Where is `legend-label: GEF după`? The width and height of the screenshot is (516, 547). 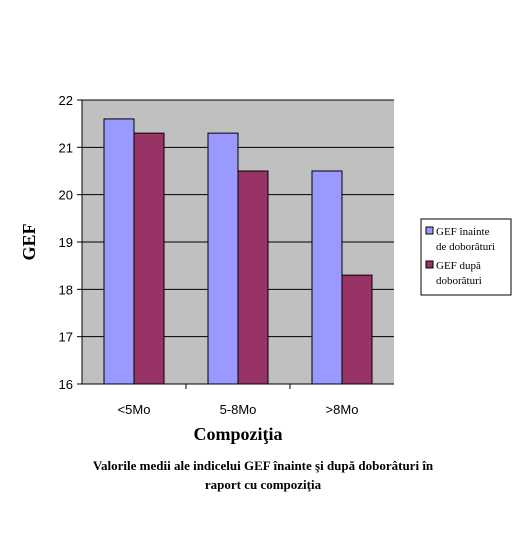 legend-label: GEF după is located at coordinates (458, 266).